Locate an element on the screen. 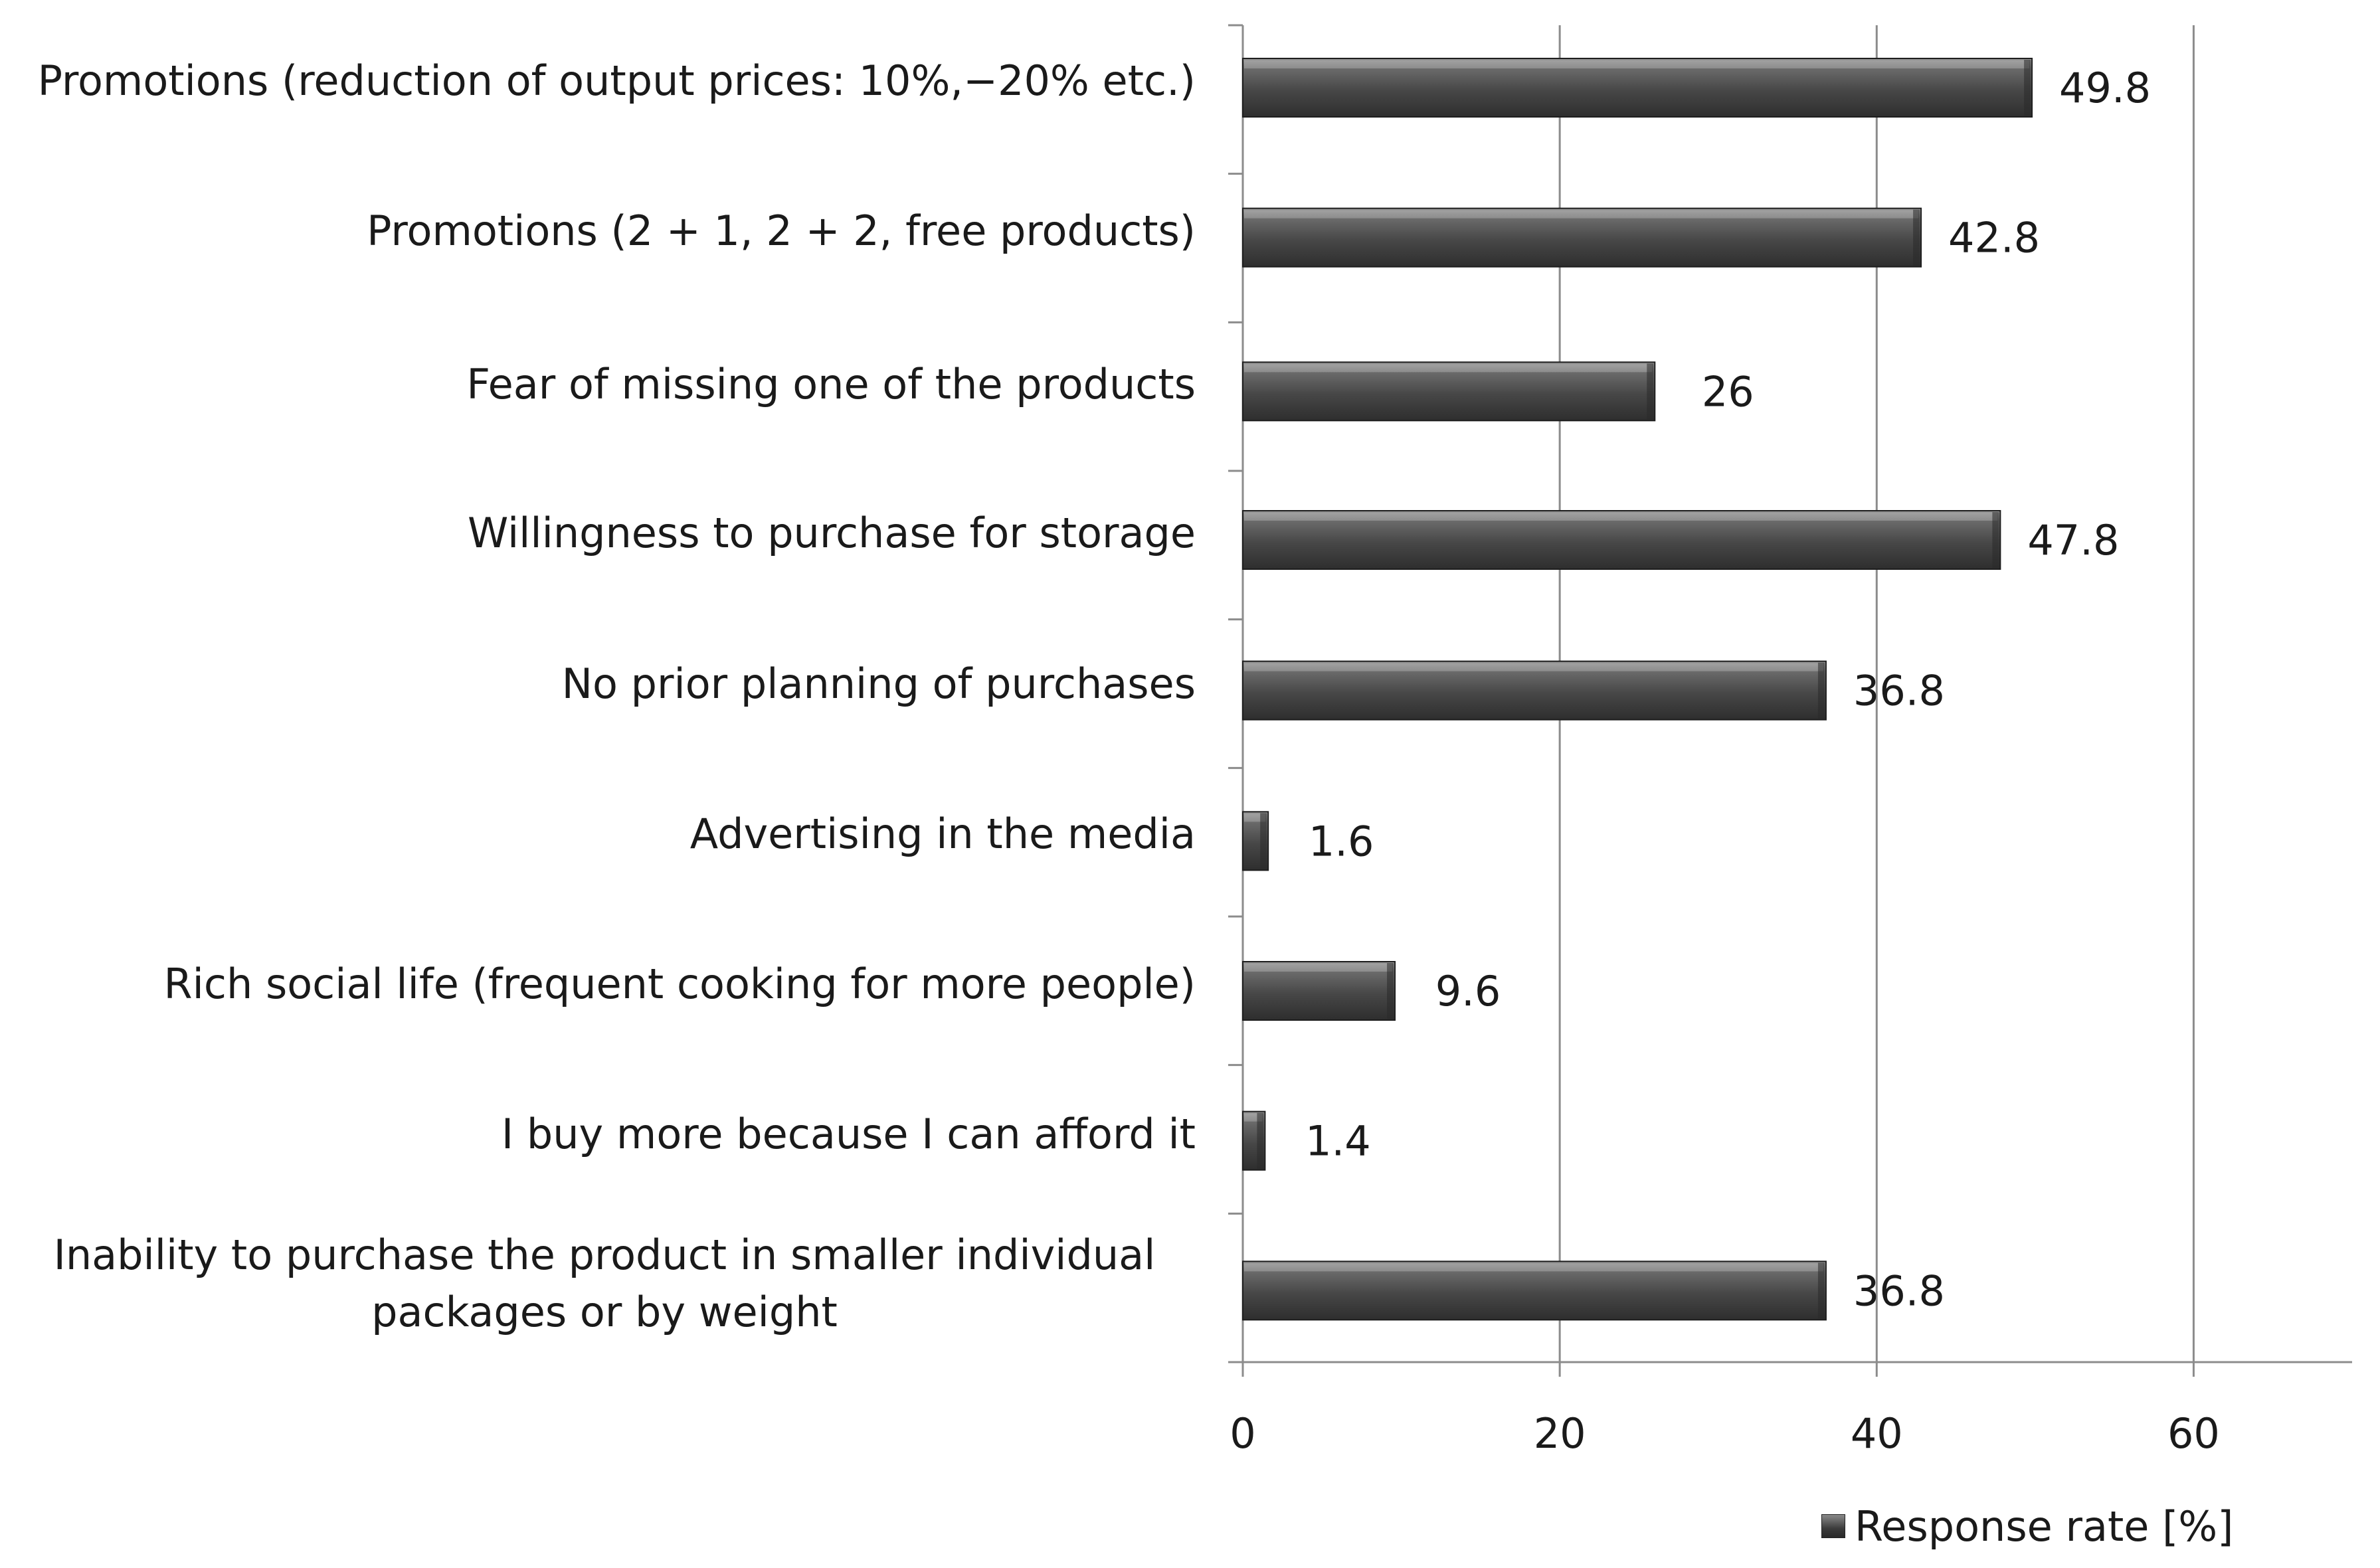 The width and height of the screenshot is (2380, 1568). legend: Response rate [%] is located at coordinates (2027, 1527).